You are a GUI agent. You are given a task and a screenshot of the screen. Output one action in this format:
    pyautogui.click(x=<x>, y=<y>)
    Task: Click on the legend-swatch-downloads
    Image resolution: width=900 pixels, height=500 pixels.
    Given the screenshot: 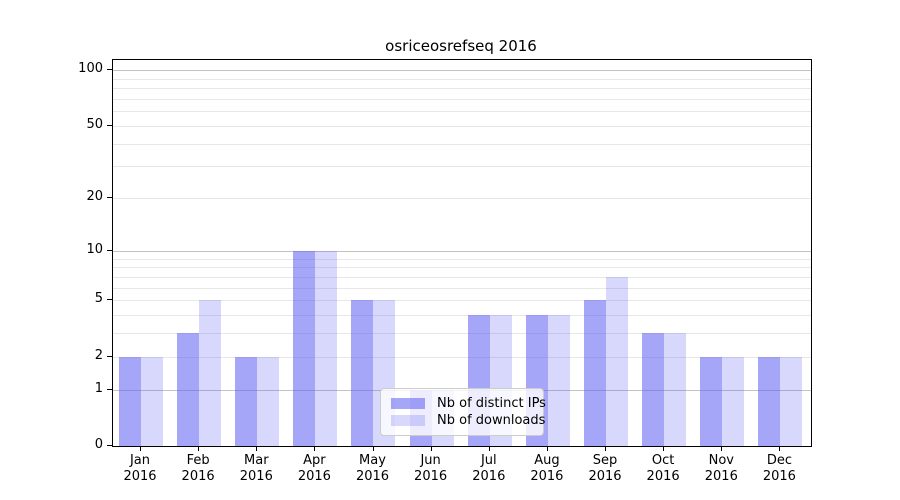 What is the action you would take?
    pyautogui.click(x=408, y=420)
    